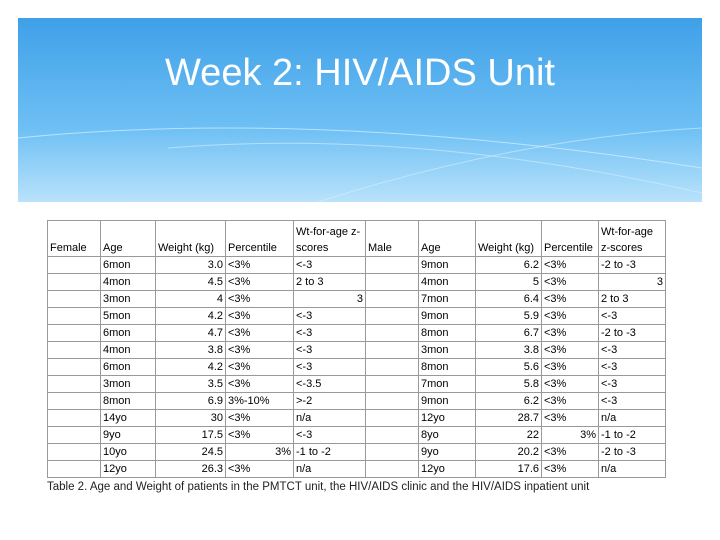  What do you see at coordinates (190, 452) in the screenshot?
I see `table-cell: 24.5` at bounding box center [190, 452].